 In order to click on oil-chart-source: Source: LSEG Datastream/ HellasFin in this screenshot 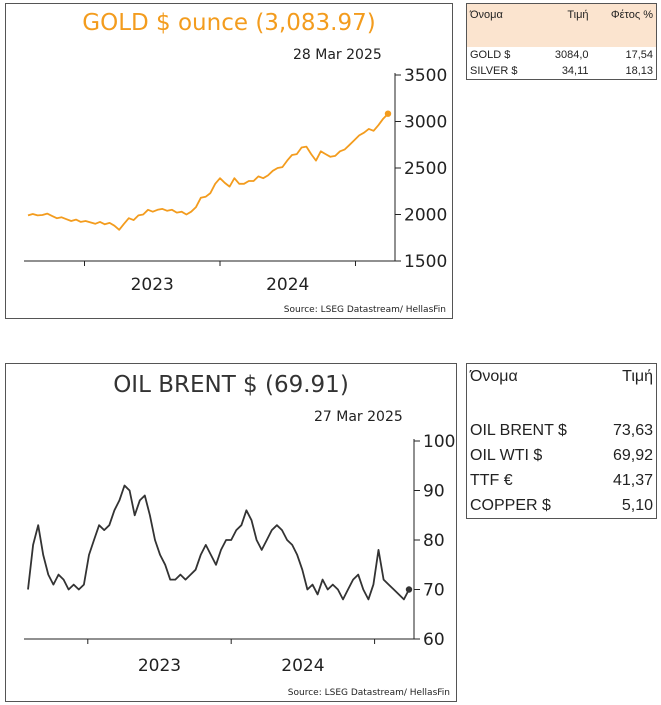, I will do `click(368, 693)`.